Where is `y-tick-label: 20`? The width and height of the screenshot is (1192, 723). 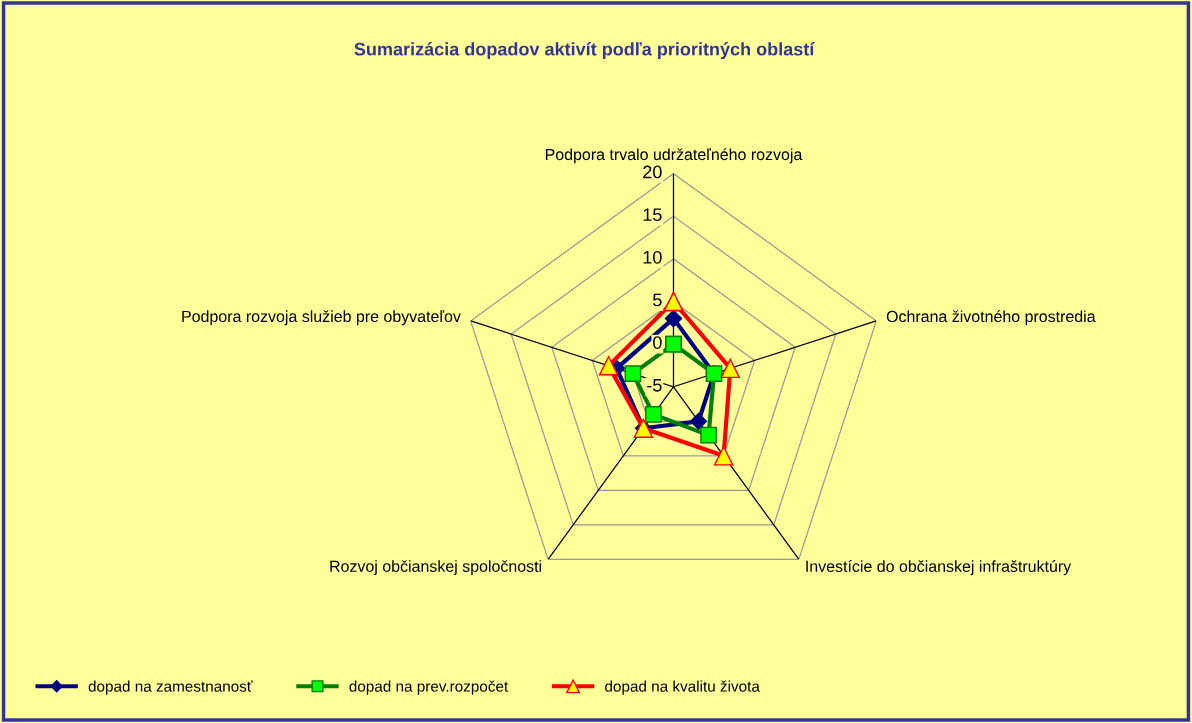 y-tick-label: 20 is located at coordinates (652, 172).